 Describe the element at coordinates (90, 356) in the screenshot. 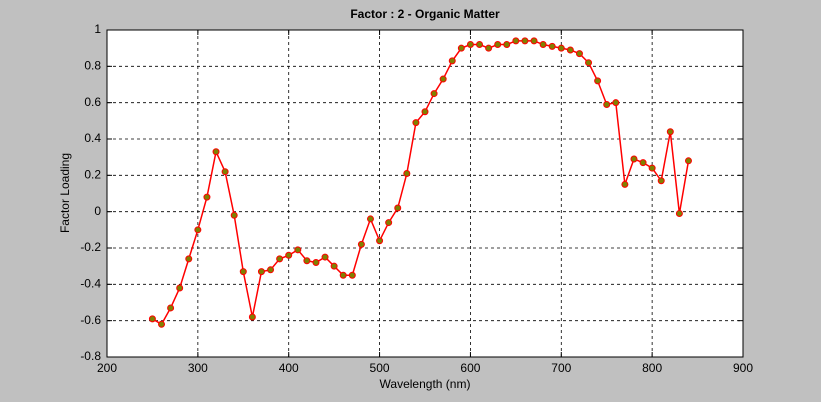

I see `y-tick-label: -0.8` at that location.